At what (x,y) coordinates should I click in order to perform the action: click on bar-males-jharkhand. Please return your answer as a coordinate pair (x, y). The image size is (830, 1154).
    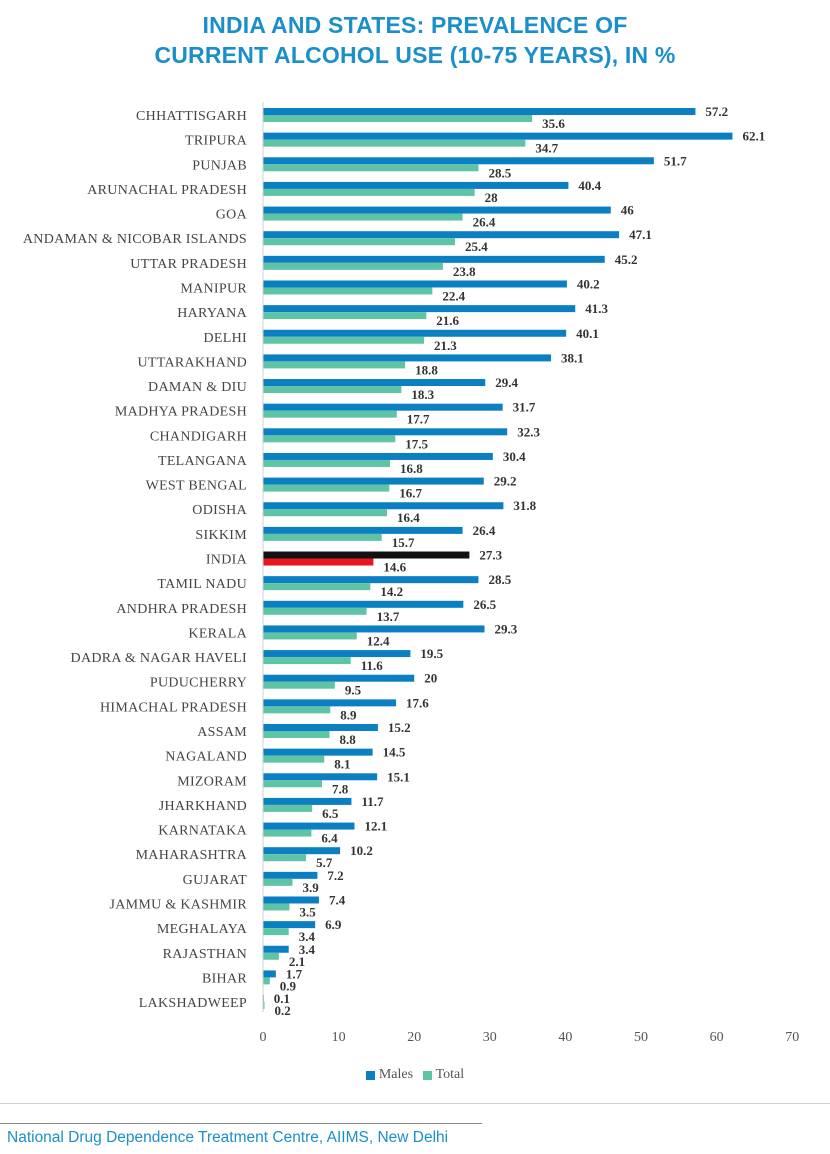
    Looking at the image, I should click on (307, 801).